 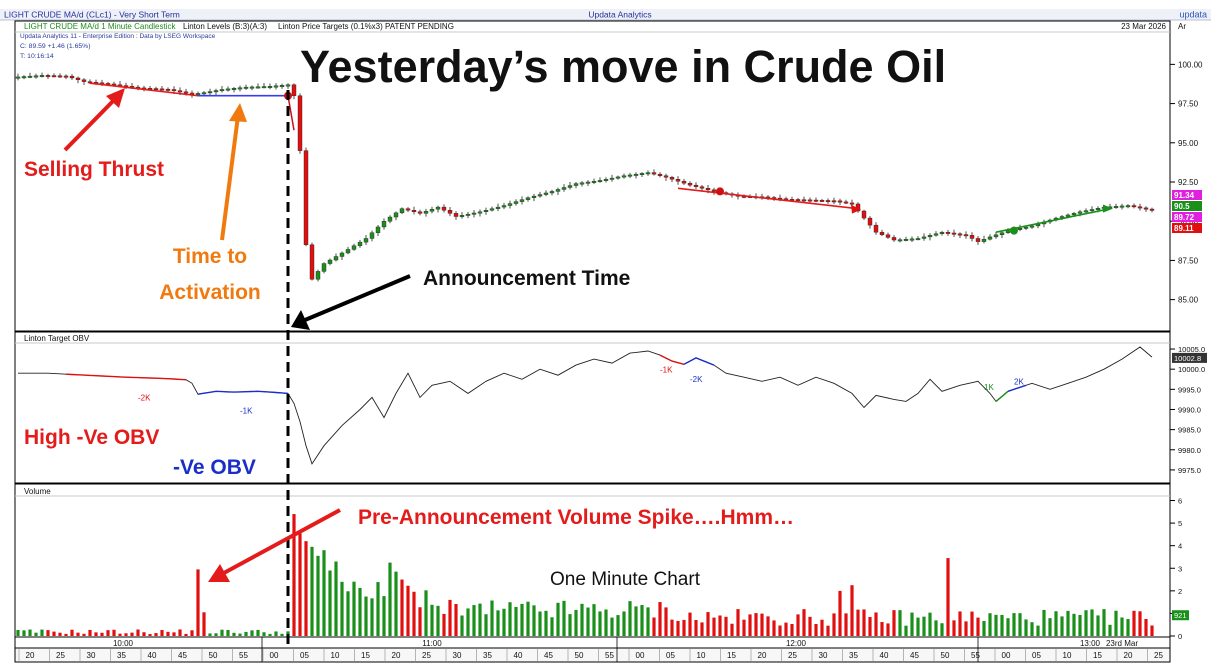 What do you see at coordinates (55, 46) in the screenshot?
I see `close-readout: C: 89.59 +1.46 (1.65%)` at bounding box center [55, 46].